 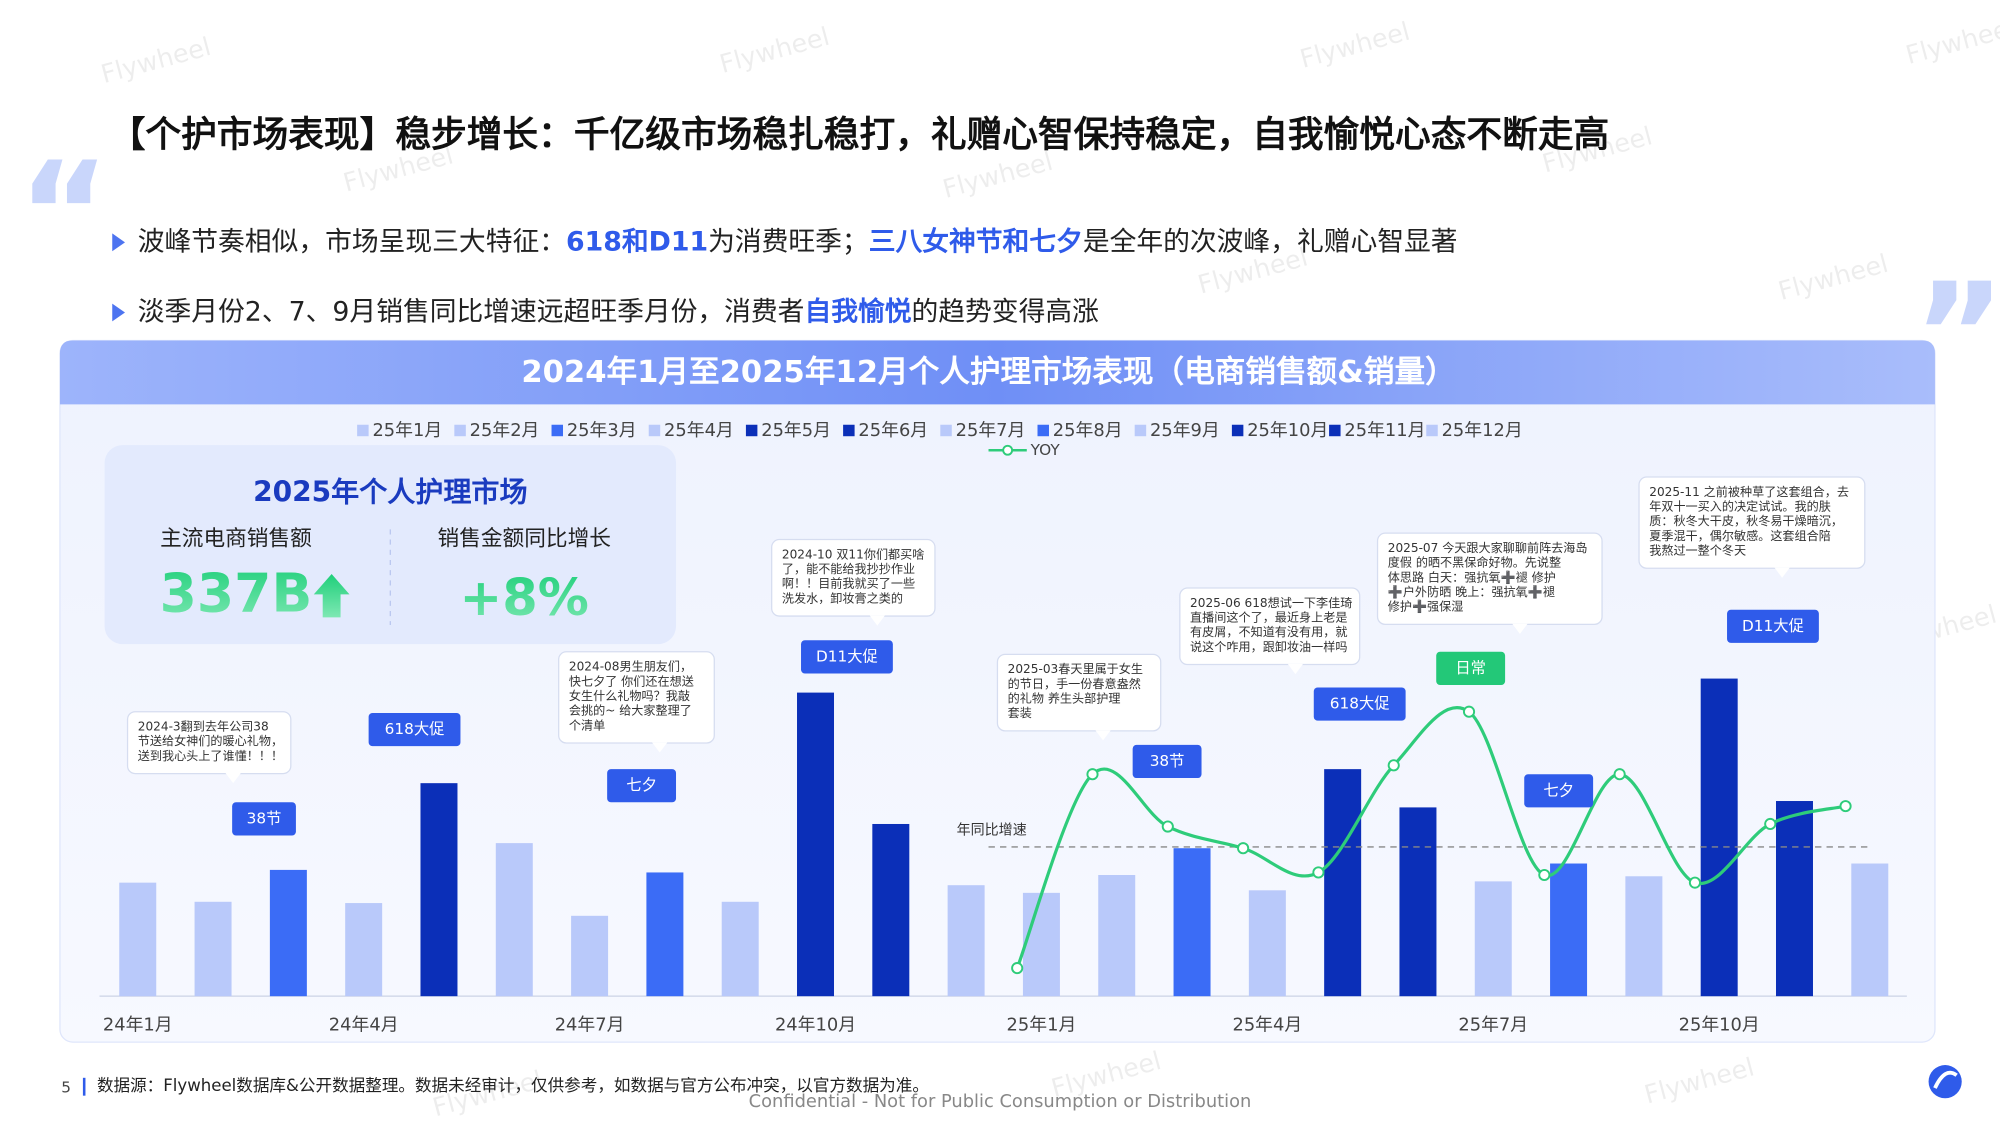 I want to click on comment-line: 夏季混干，偶尔敏感。这套组合陪, so click(x=1740, y=535).